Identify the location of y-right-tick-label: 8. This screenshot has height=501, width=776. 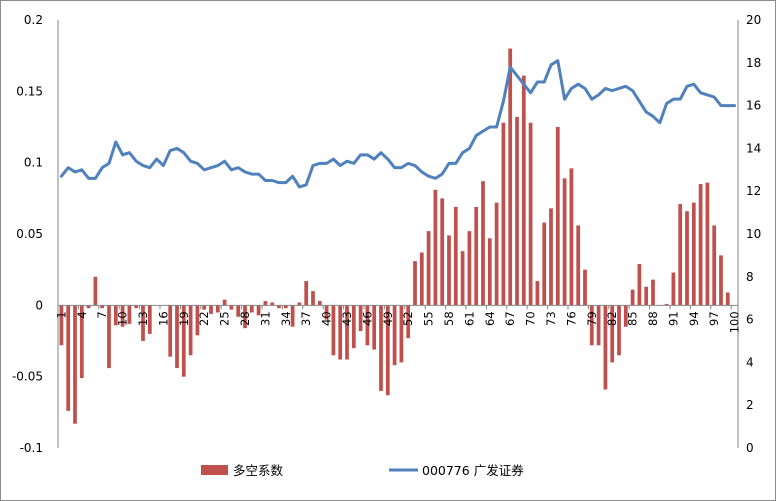
(750, 277).